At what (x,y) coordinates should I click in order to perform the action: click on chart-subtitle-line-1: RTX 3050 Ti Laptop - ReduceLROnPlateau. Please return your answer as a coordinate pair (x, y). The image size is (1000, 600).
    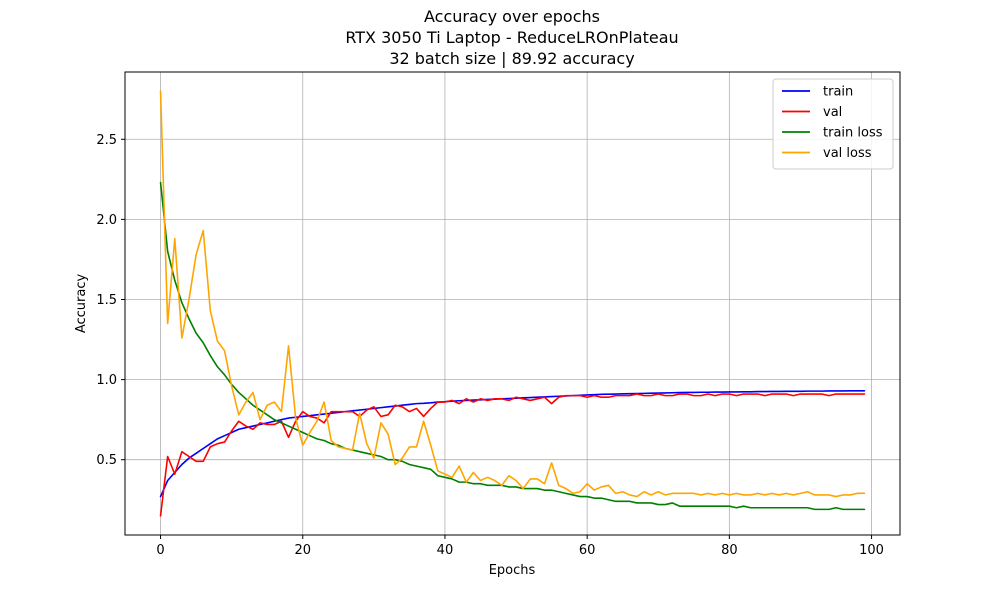
    Looking at the image, I should click on (511, 37).